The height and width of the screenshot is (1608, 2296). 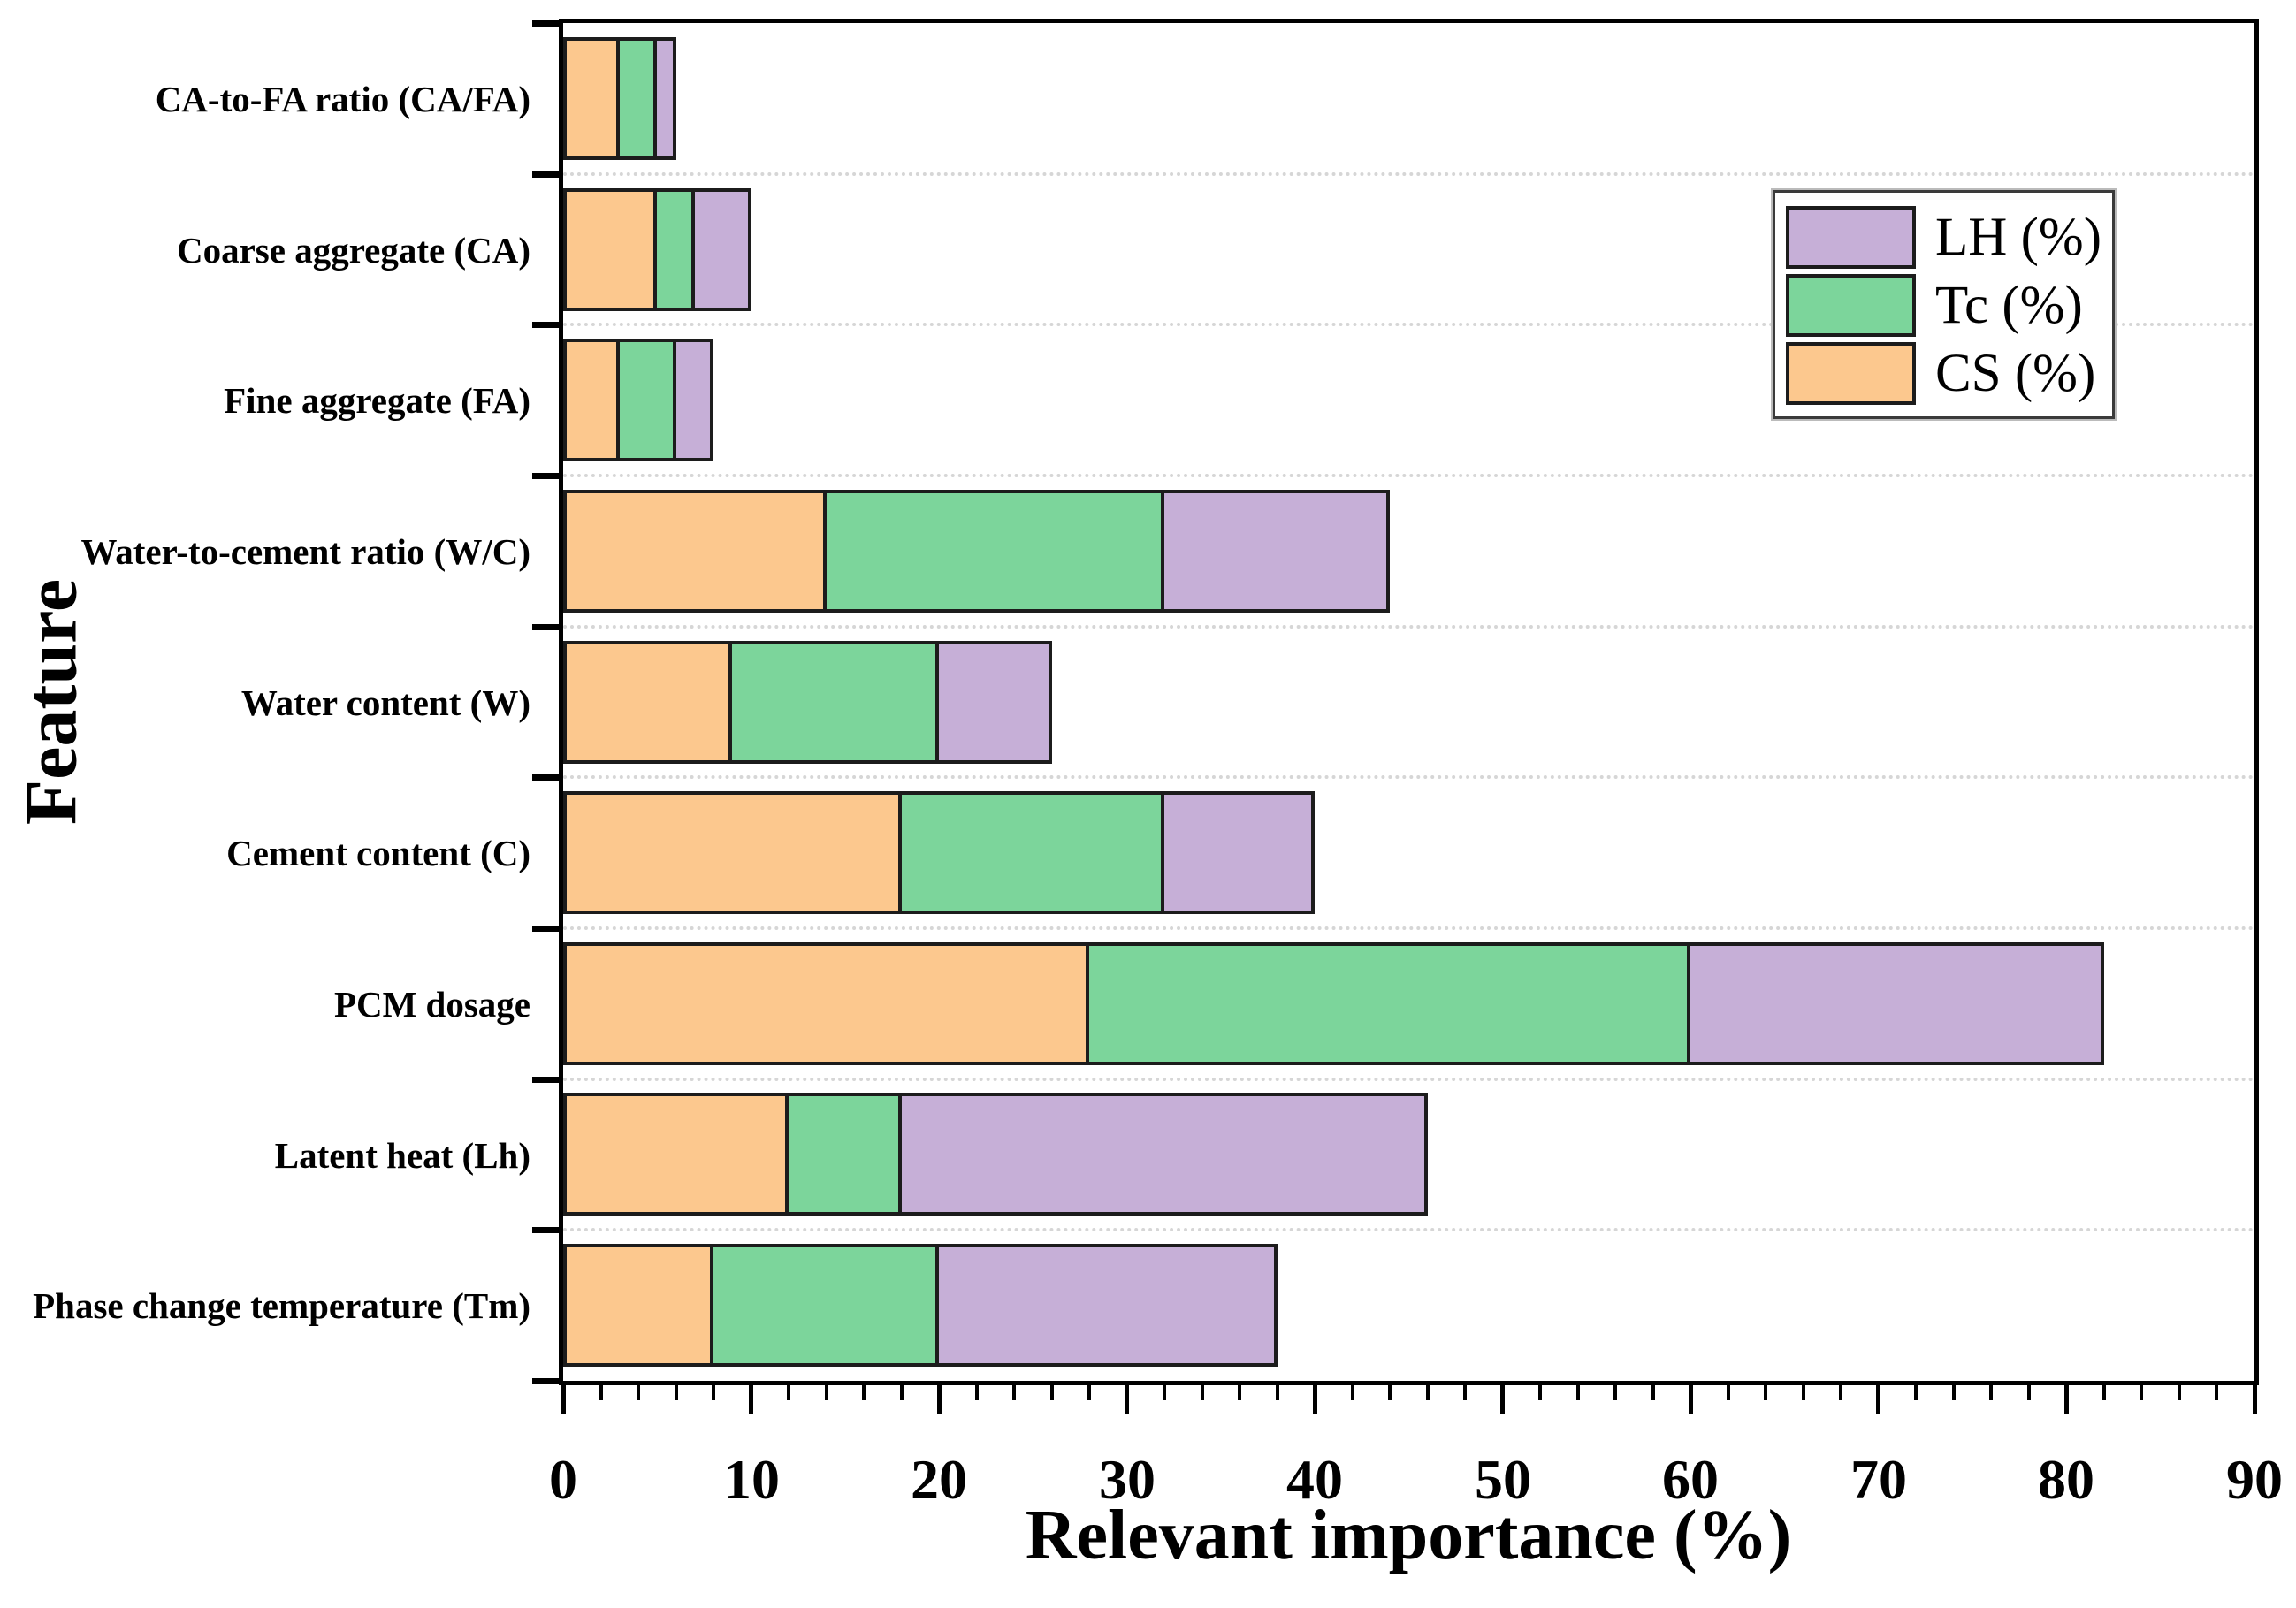 What do you see at coordinates (2066, 1480) in the screenshot?
I see `x-tick-label: 80` at bounding box center [2066, 1480].